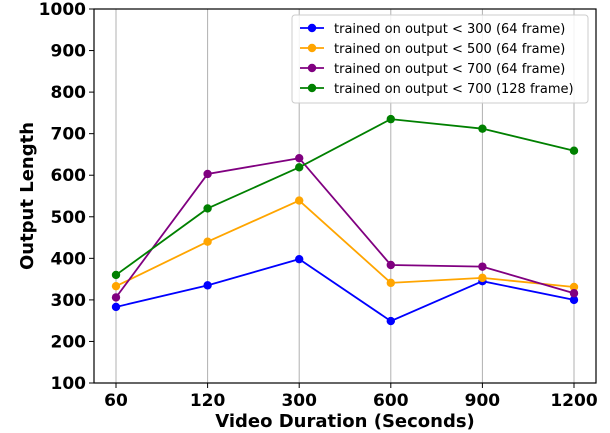 This screenshot has height=433, width=610. Describe the element at coordinates (299, 401) in the screenshot. I see `x-tick-label: 300` at that location.